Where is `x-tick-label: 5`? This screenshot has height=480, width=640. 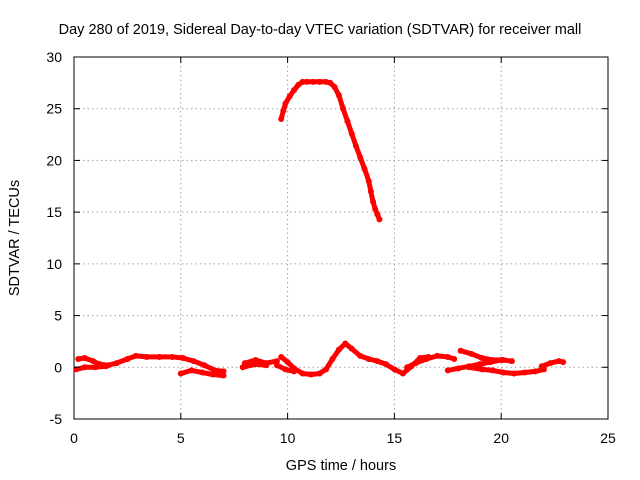 x-tick-label: 5 is located at coordinates (181, 438).